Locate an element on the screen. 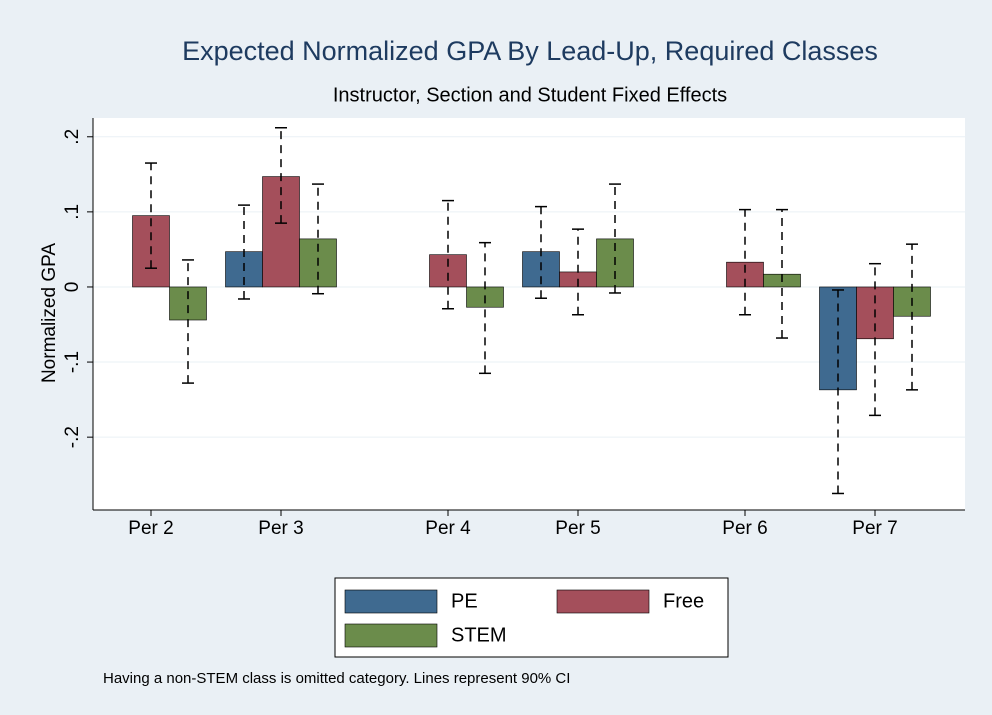 Image resolution: width=992 pixels, height=715 pixels. x-tick-label: Per 5 is located at coordinates (577, 528).